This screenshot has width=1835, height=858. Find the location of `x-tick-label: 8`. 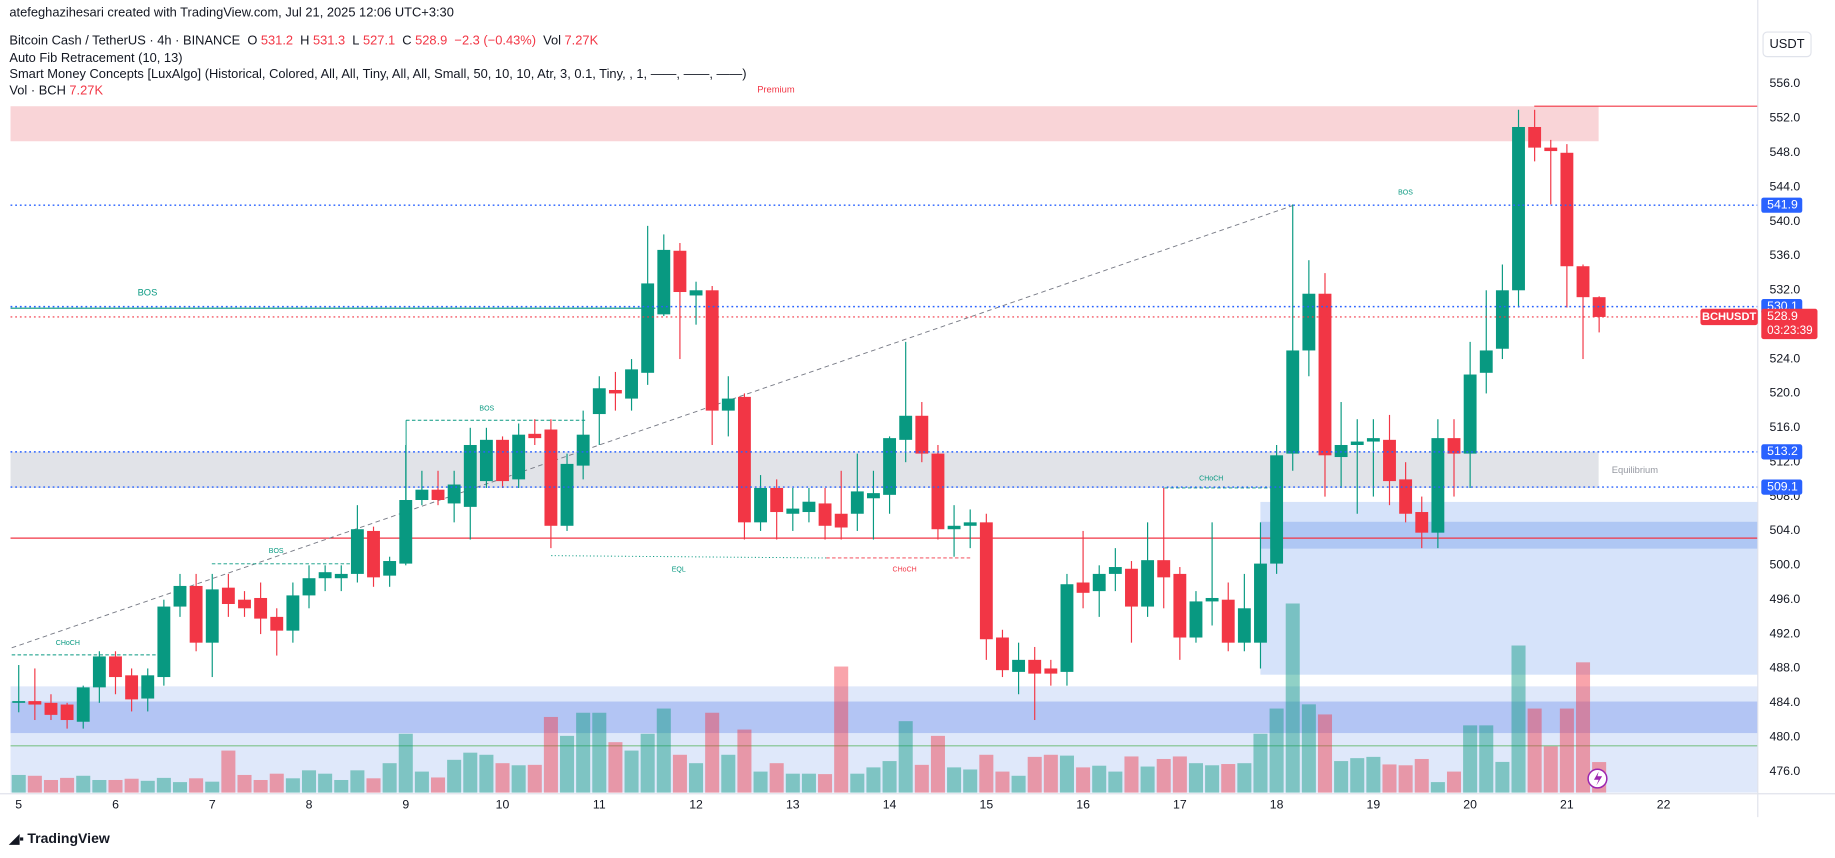

x-tick-label: 8 is located at coordinates (309, 805).